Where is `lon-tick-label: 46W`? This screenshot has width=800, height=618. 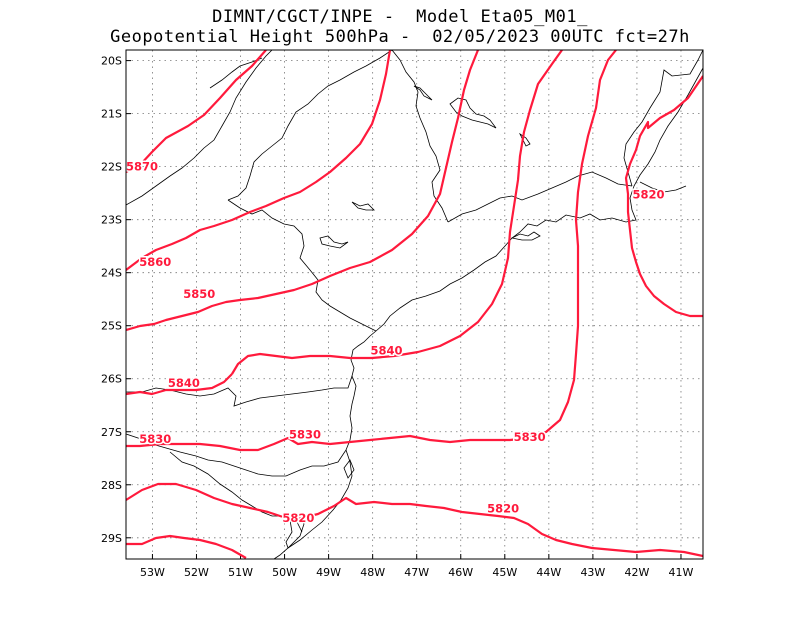 lon-tick-label: 46W is located at coordinates (460, 572).